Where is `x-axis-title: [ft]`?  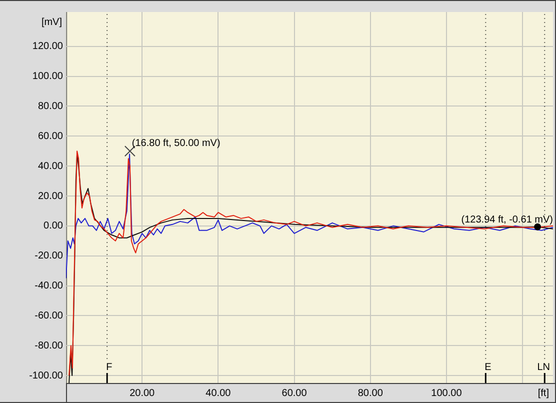
x-axis-title: [ft] is located at coordinates (544, 393).